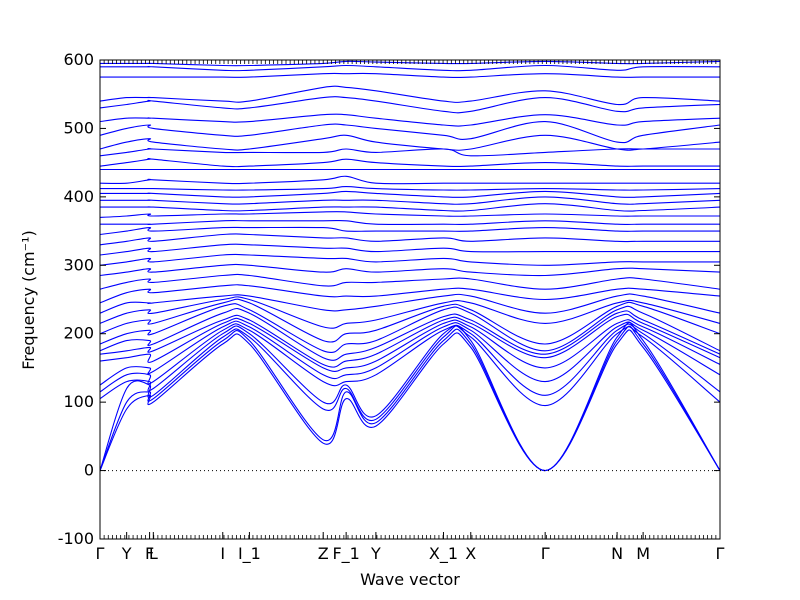 The height and width of the screenshot is (600, 800). What do you see at coordinates (345, 554) in the screenshot?
I see `x-tick-label: F_1` at bounding box center [345, 554].